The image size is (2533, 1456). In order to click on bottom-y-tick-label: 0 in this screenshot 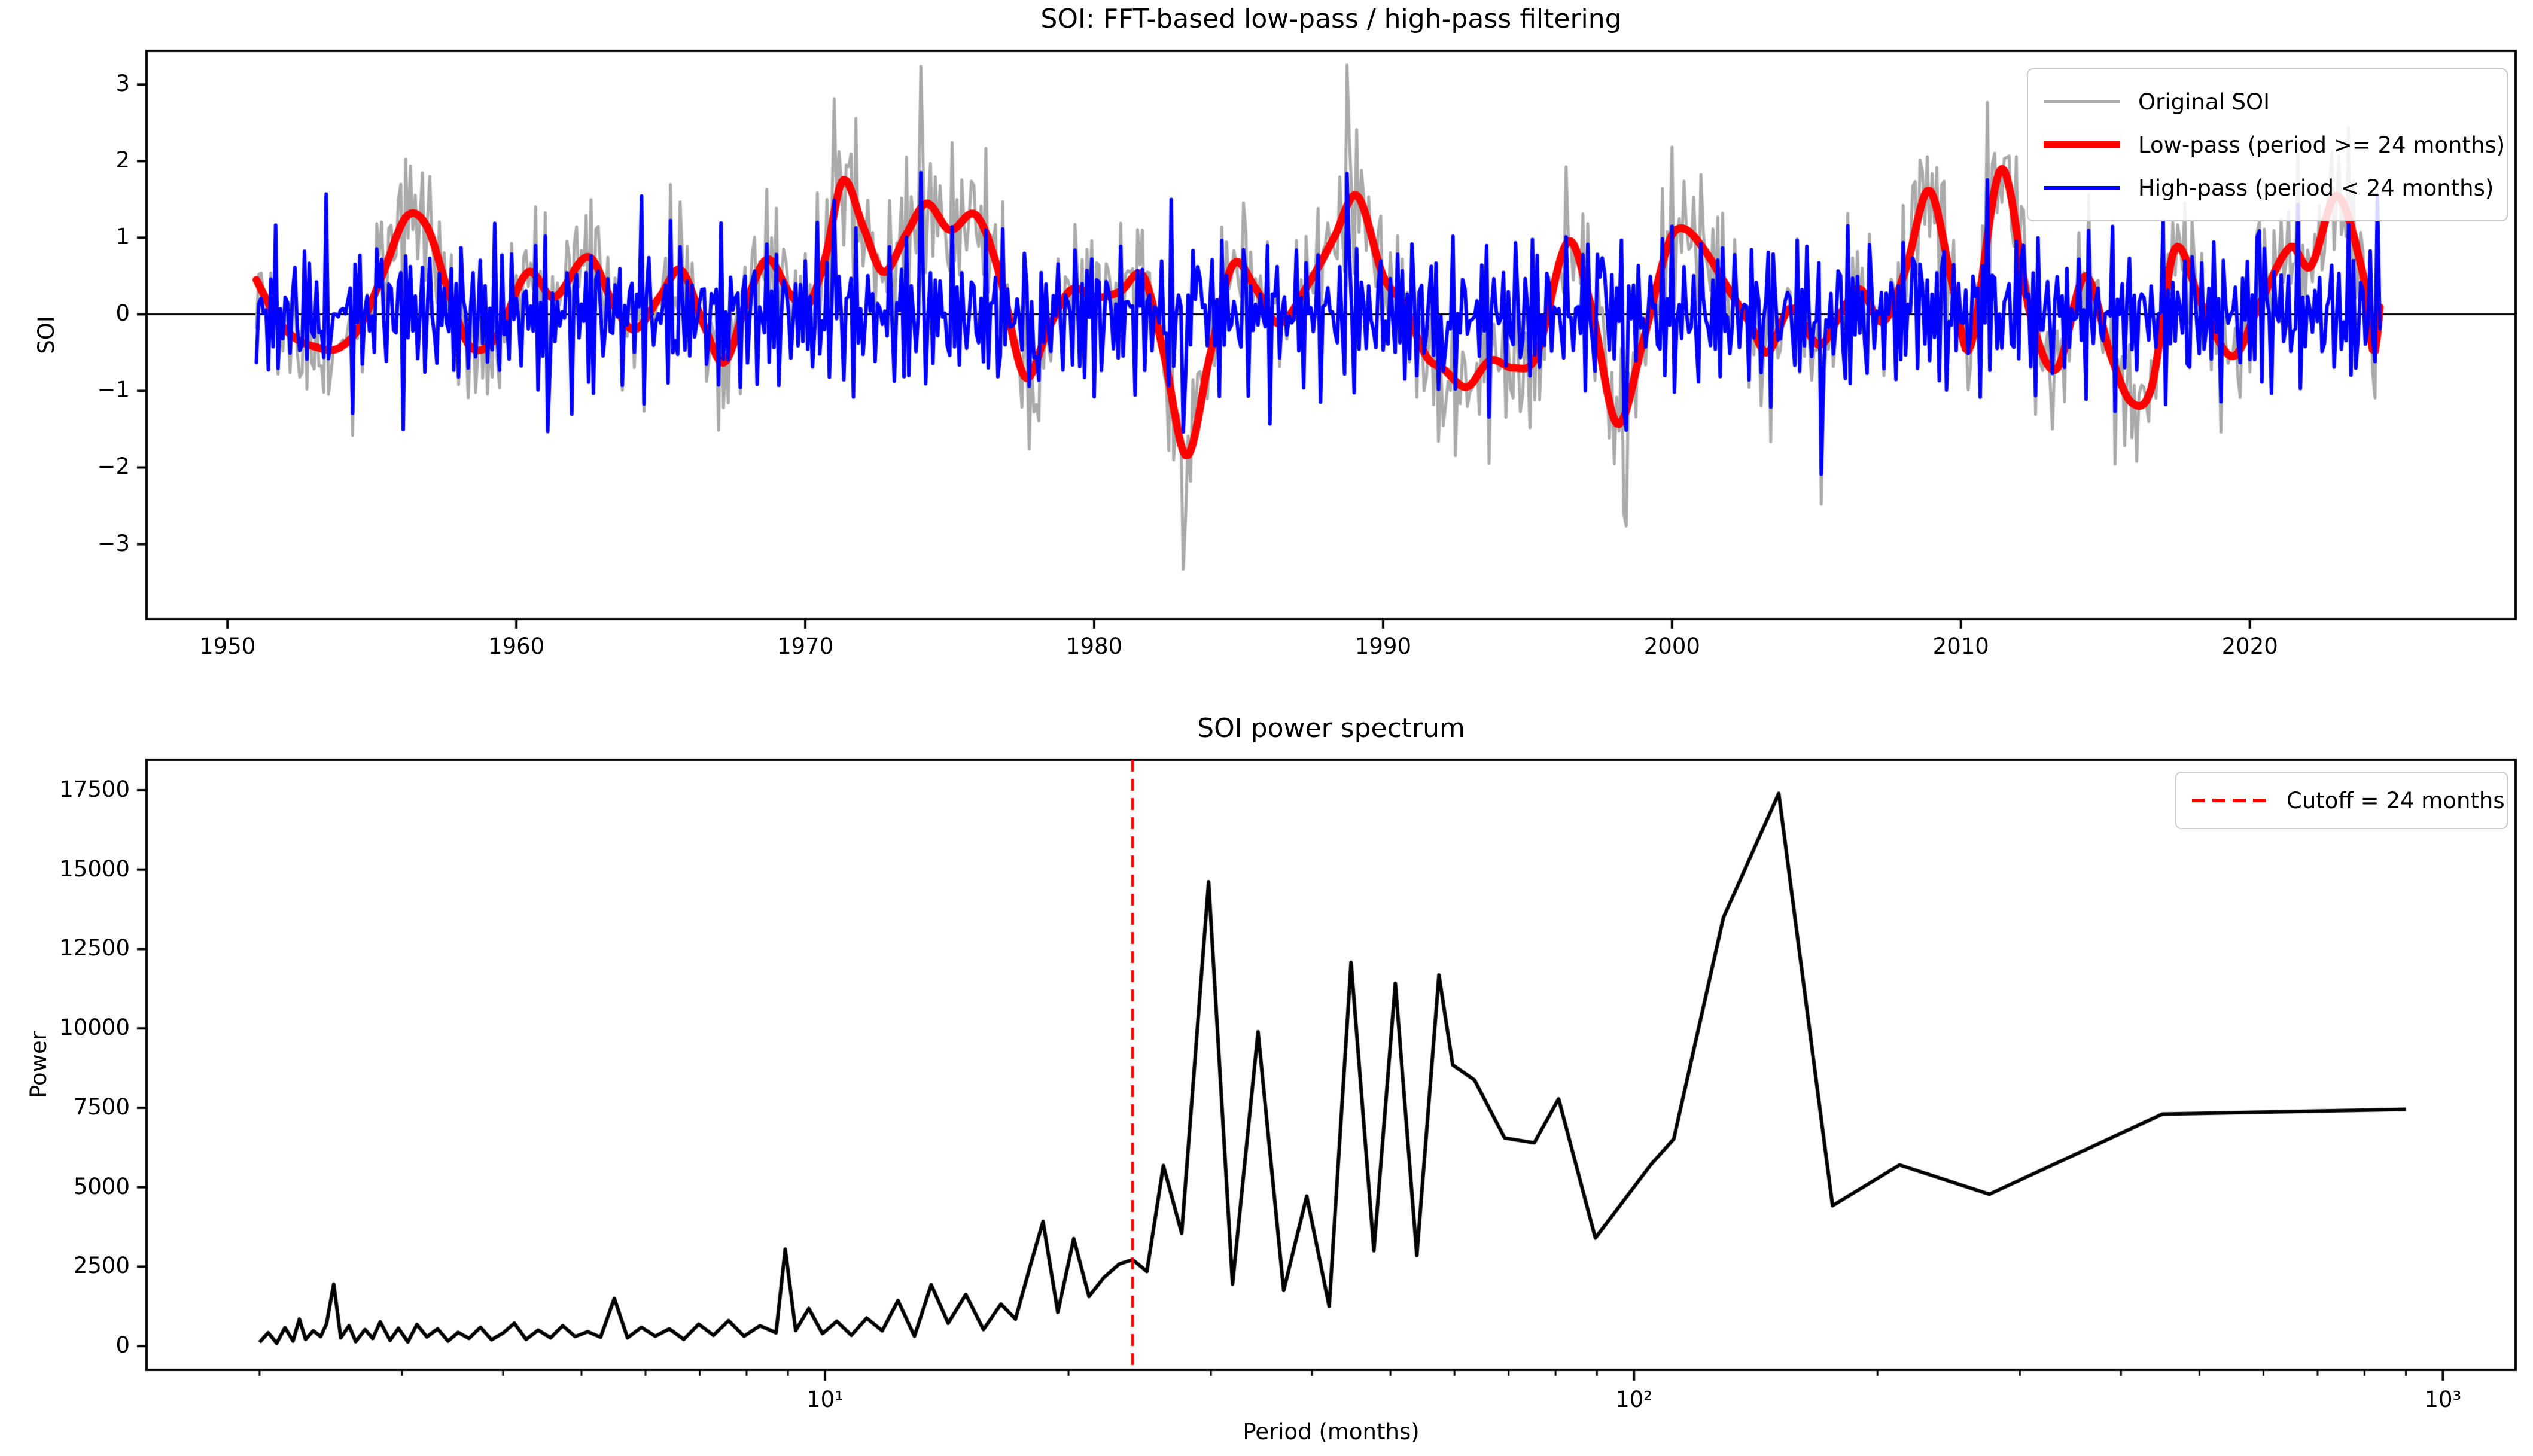, I will do `click(123, 1345)`.